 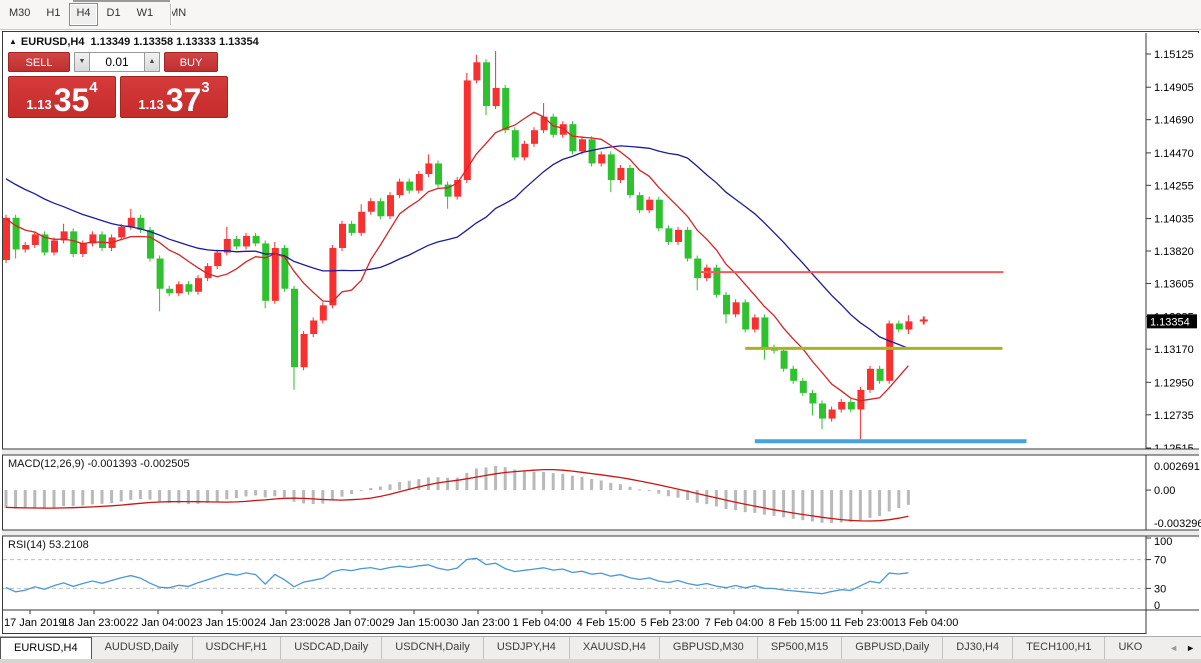 What do you see at coordinates (1160, 589) in the screenshot?
I see `rsi-axis-label: 30` at bounding box center [1160, 589].